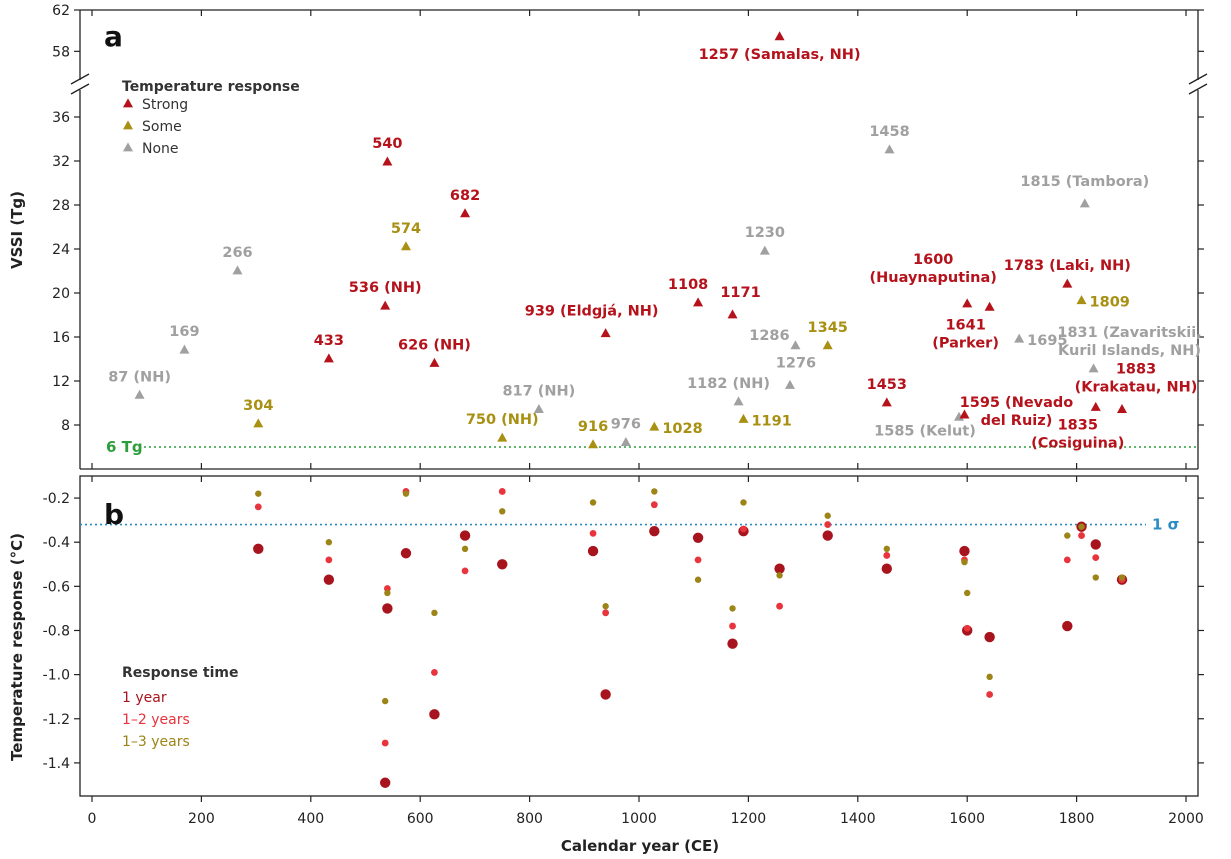 The image size is (1231, 859). I want to click on y-tick-label-a: 24, so click(61, 250).